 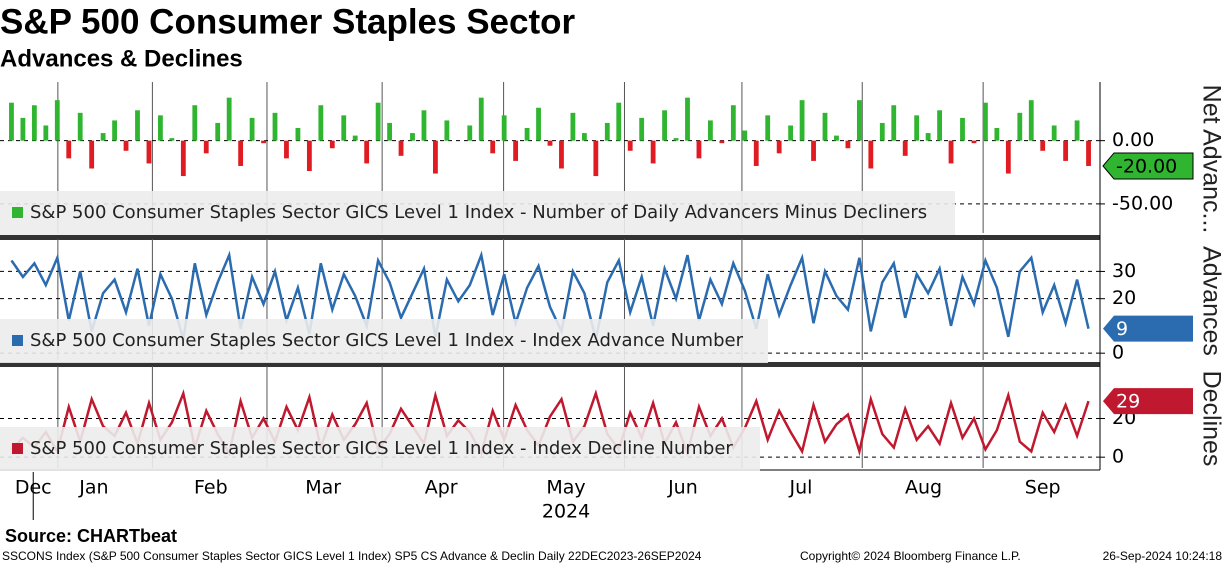 What do you see at coordinates (1122, 329) in the screenshot?
I see `last-value-label: 9` at bounding box center [1122, 329].